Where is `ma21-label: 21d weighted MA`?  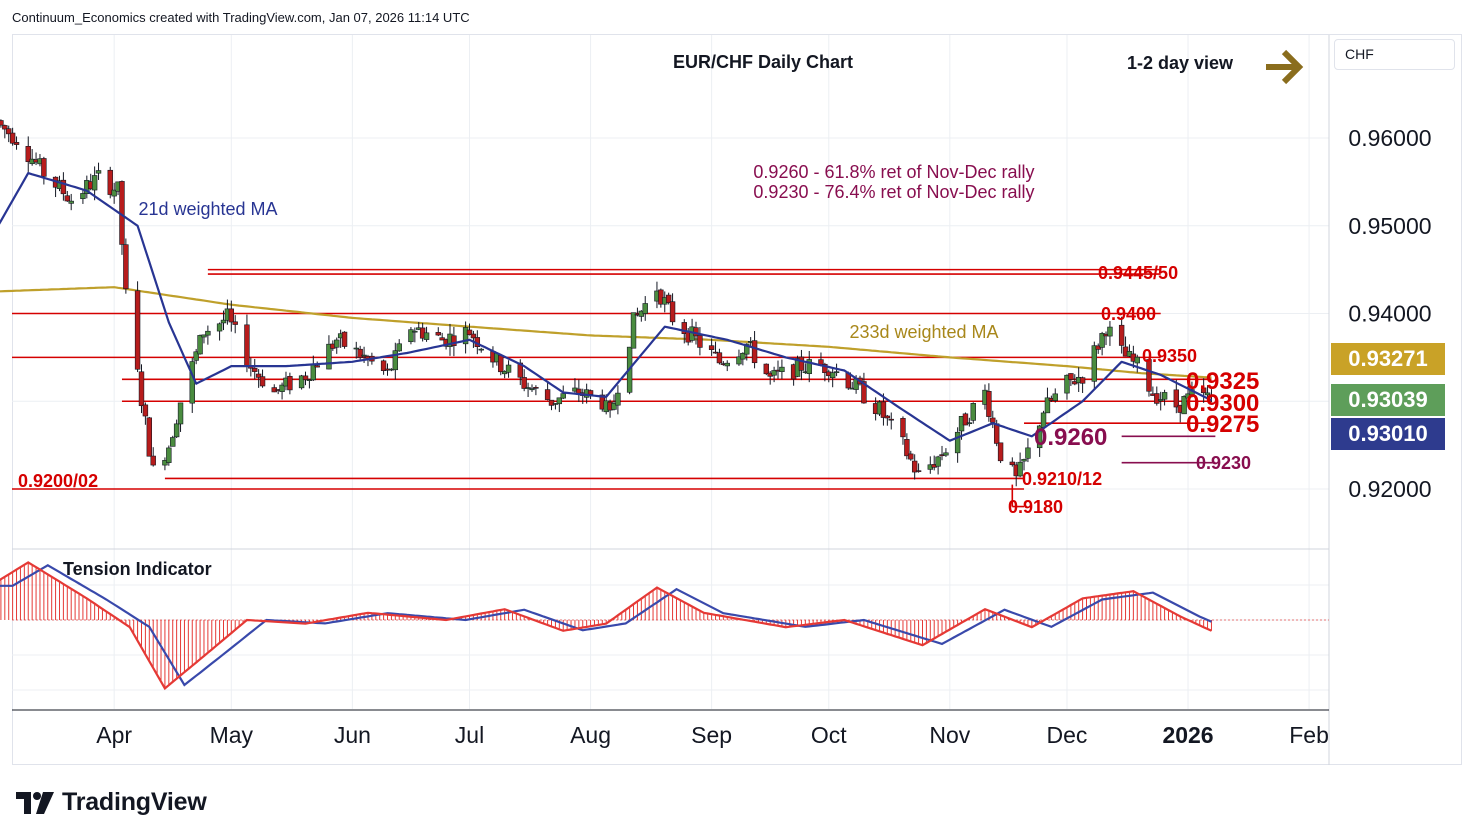
ma21-label: 21d weighted MA is located at coordinates (207, 209).